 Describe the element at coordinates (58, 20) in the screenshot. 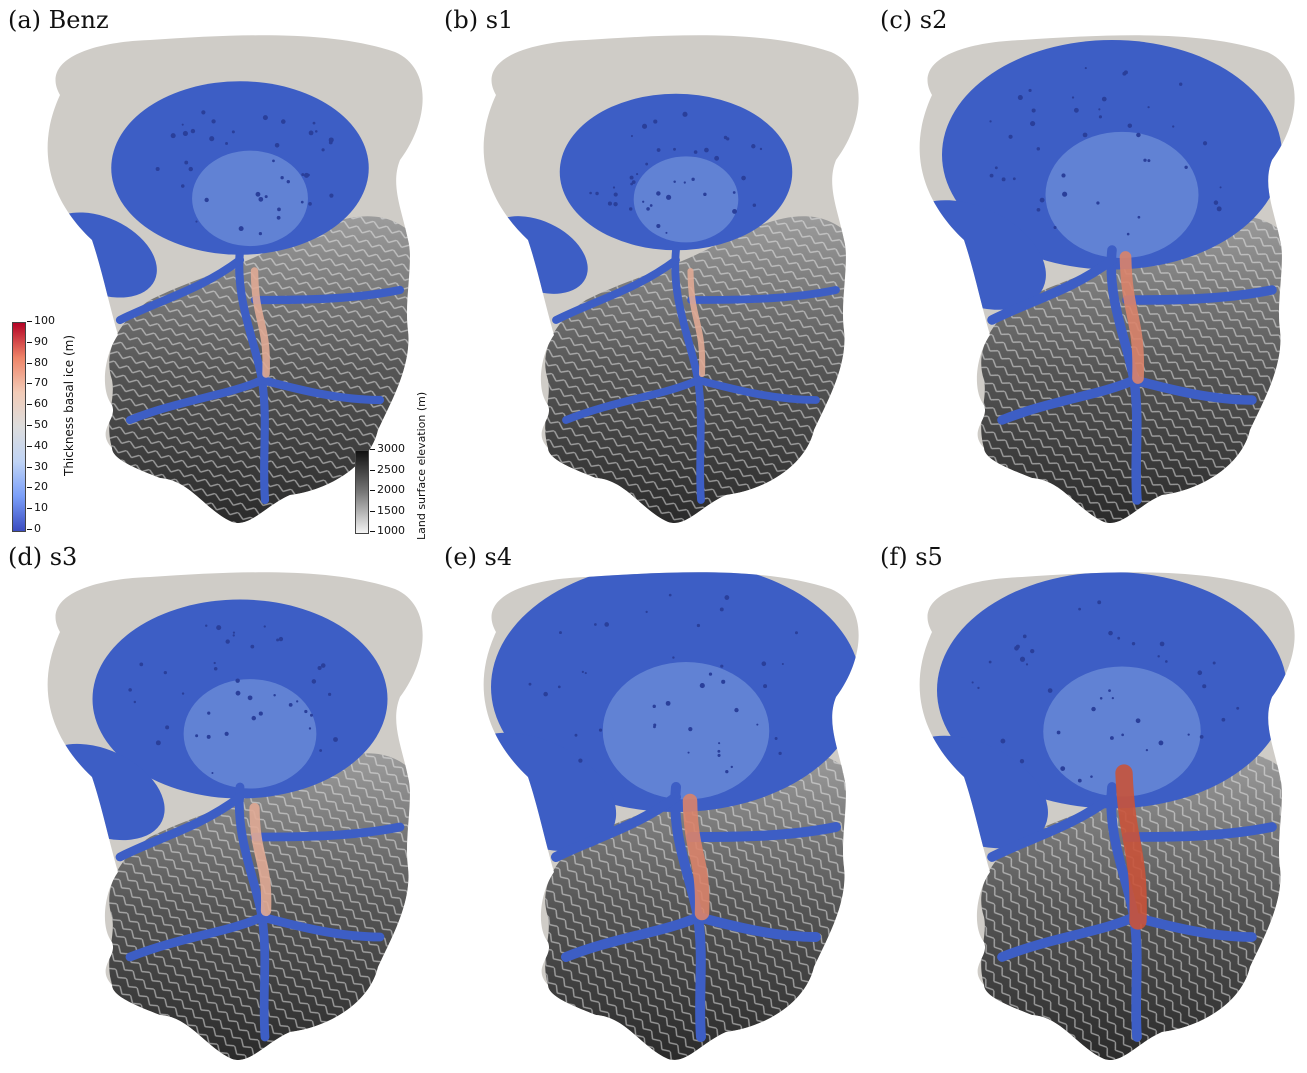

I see `panel-label: (a) Benz` at that location.